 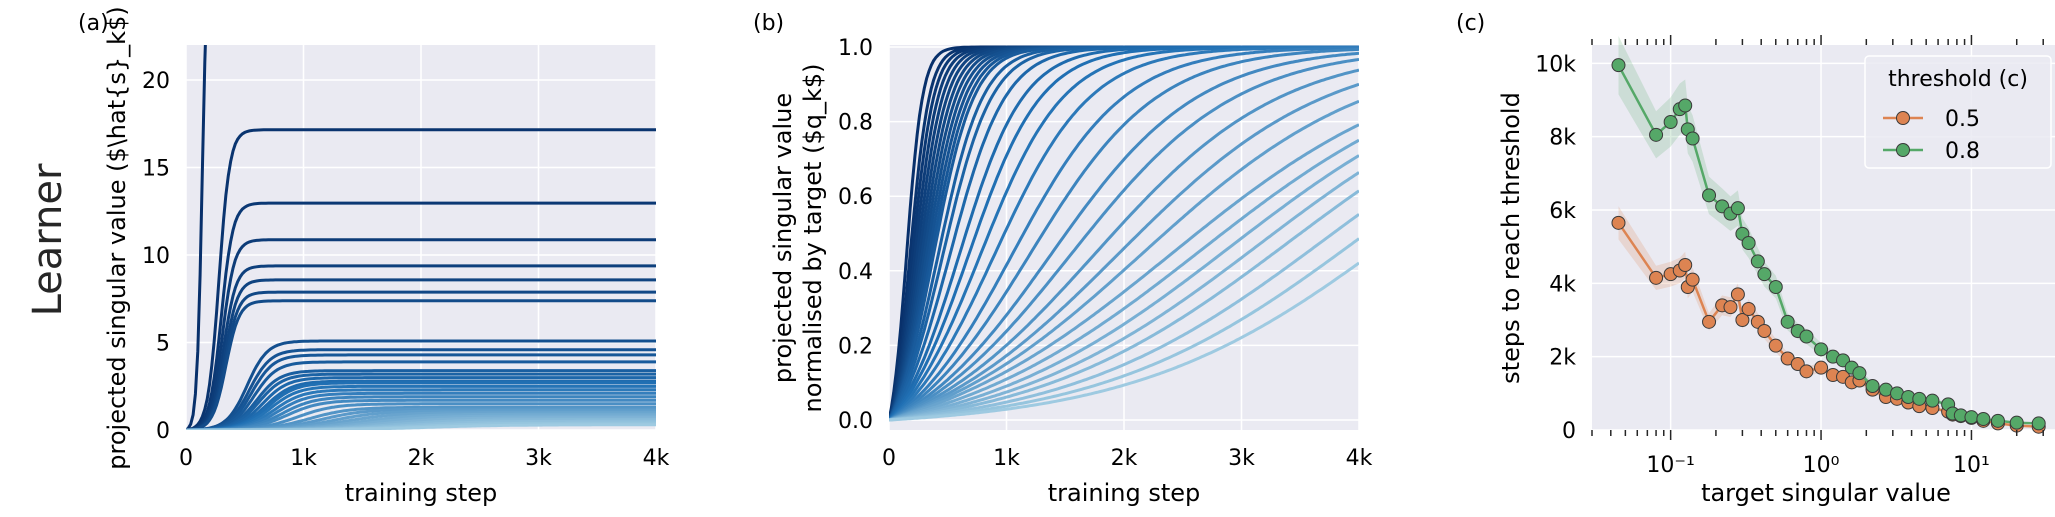 I want to click on panel-a-label: (a), so click(x=93, y=23).